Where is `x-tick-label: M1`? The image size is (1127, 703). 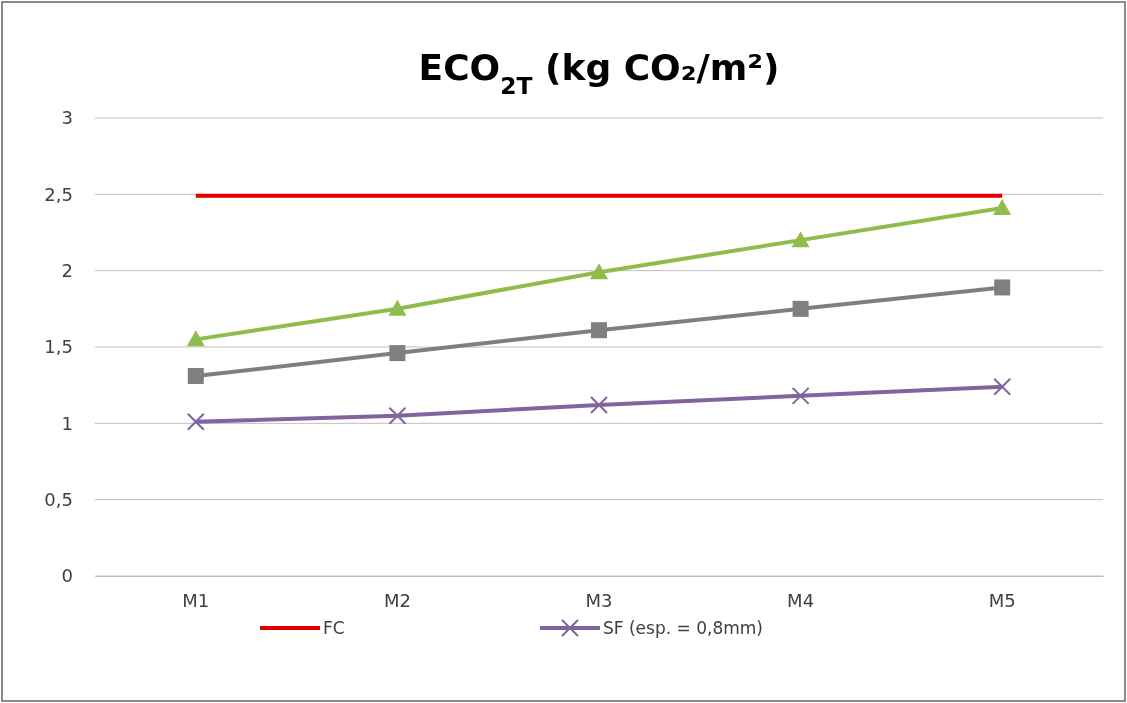
x-tick-label: M1 is located at coordinates (196, 600).